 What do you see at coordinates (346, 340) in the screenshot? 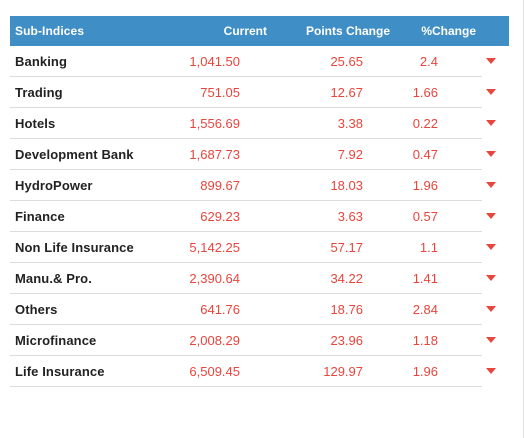
I see `row-points-change: 23.96` at bounding box center [346, 340].